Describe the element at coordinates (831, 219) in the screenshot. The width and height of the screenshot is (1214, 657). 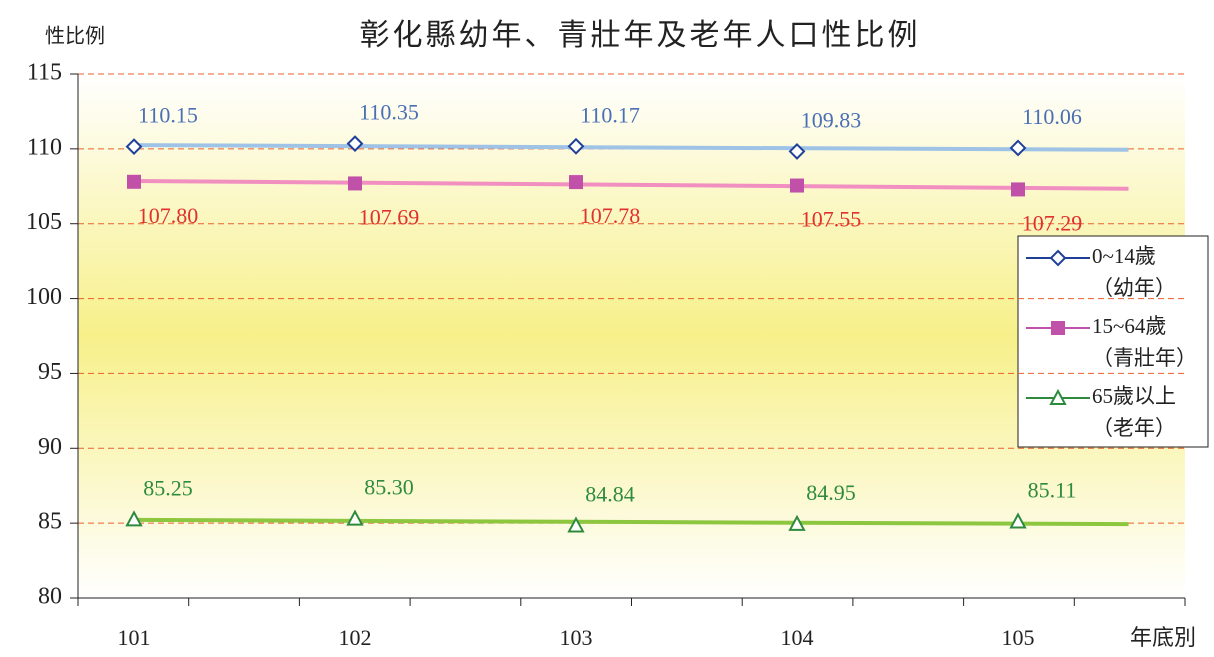
I see `data-label: 107.55` at that location.